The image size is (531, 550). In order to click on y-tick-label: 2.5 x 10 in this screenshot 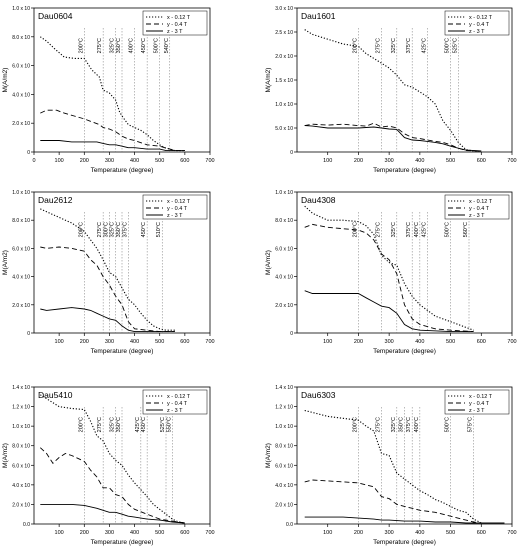, I will do `click(284, 33)`.